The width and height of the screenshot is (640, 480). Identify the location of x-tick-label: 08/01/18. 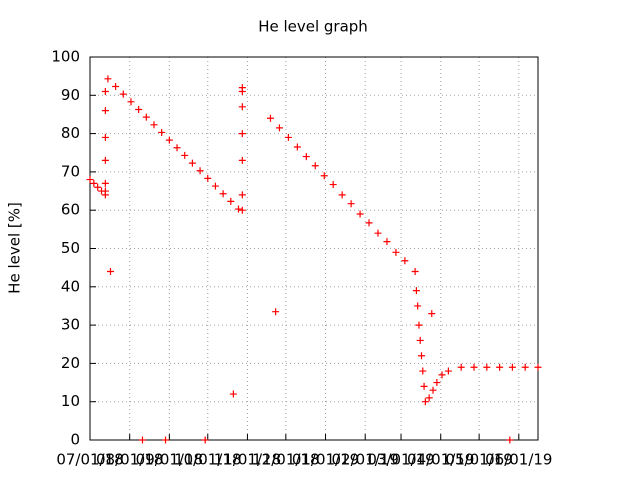
(129, 460).